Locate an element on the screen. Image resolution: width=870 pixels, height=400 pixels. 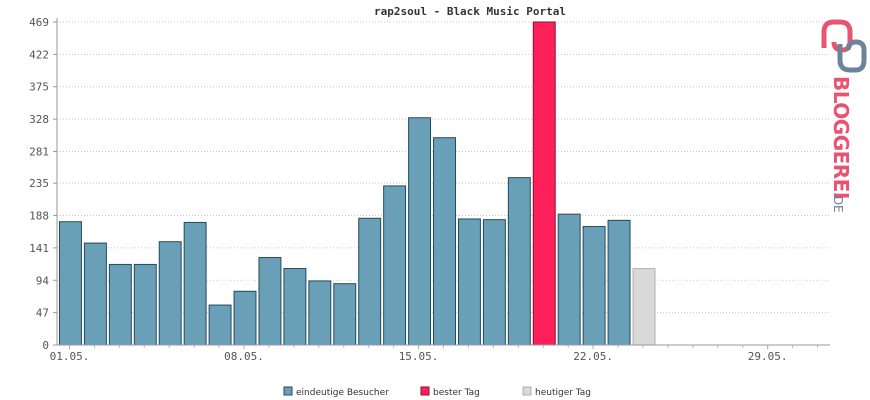
y-axis-ticks: 0 47 94 141 188 235 281 328 375 422 469 is located at coordinates (43, 184).